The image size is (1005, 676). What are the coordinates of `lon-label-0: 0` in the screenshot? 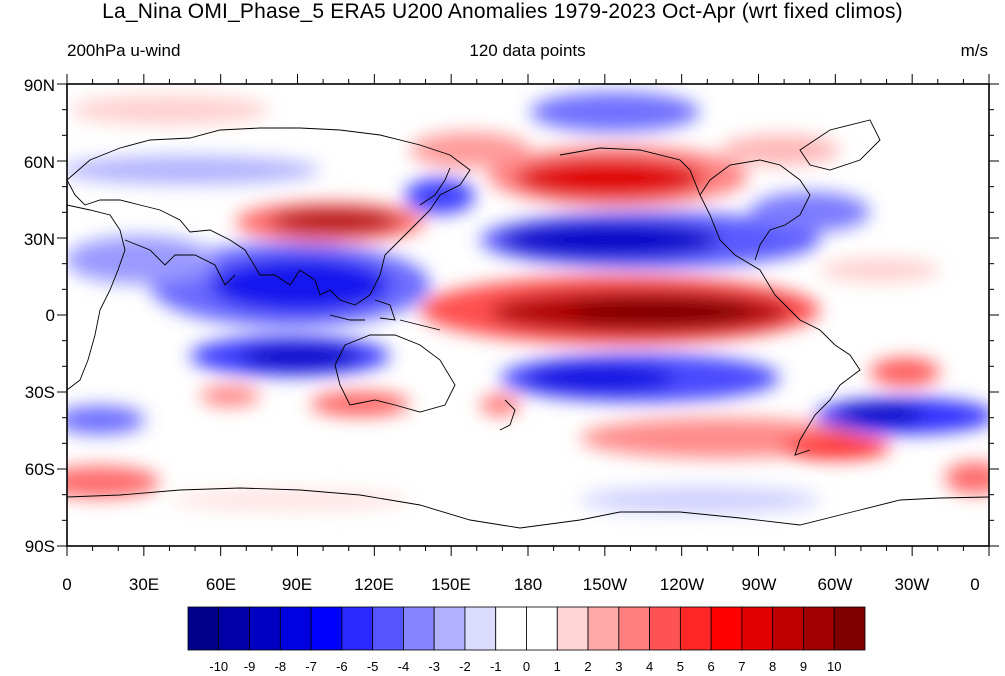 It's located at (67, 584).